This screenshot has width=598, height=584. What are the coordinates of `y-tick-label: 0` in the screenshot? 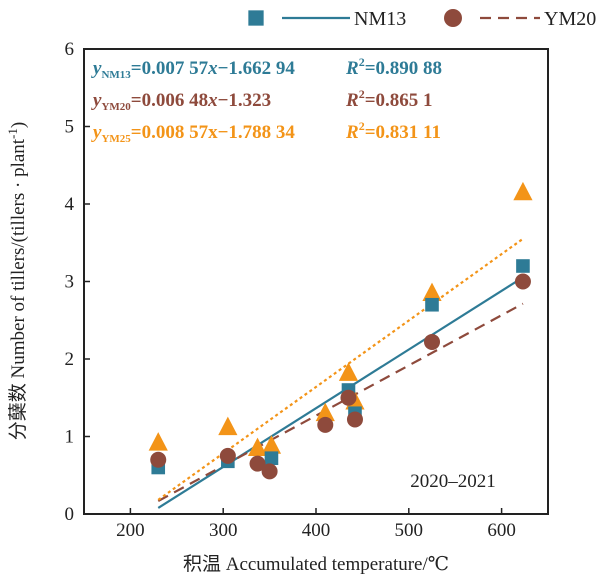 It's located at (70, 514).